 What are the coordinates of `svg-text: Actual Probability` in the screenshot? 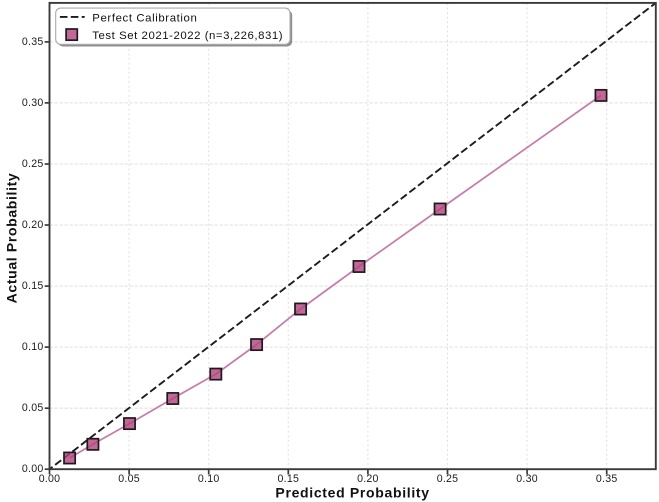 It's located at (12, 238).